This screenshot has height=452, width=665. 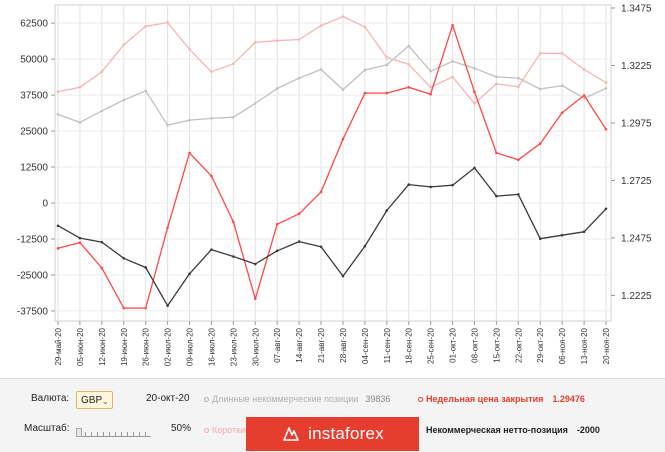 What do you see at coordinates (33, 239) in the screenshot?
I see `left-axis-tick-label: -12500` at bounding box center [33, 239].